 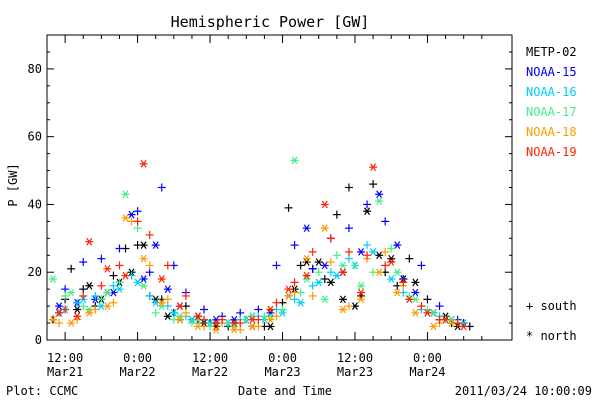 I want to click on y-tick-label: 0, so click(x=38, y=340).